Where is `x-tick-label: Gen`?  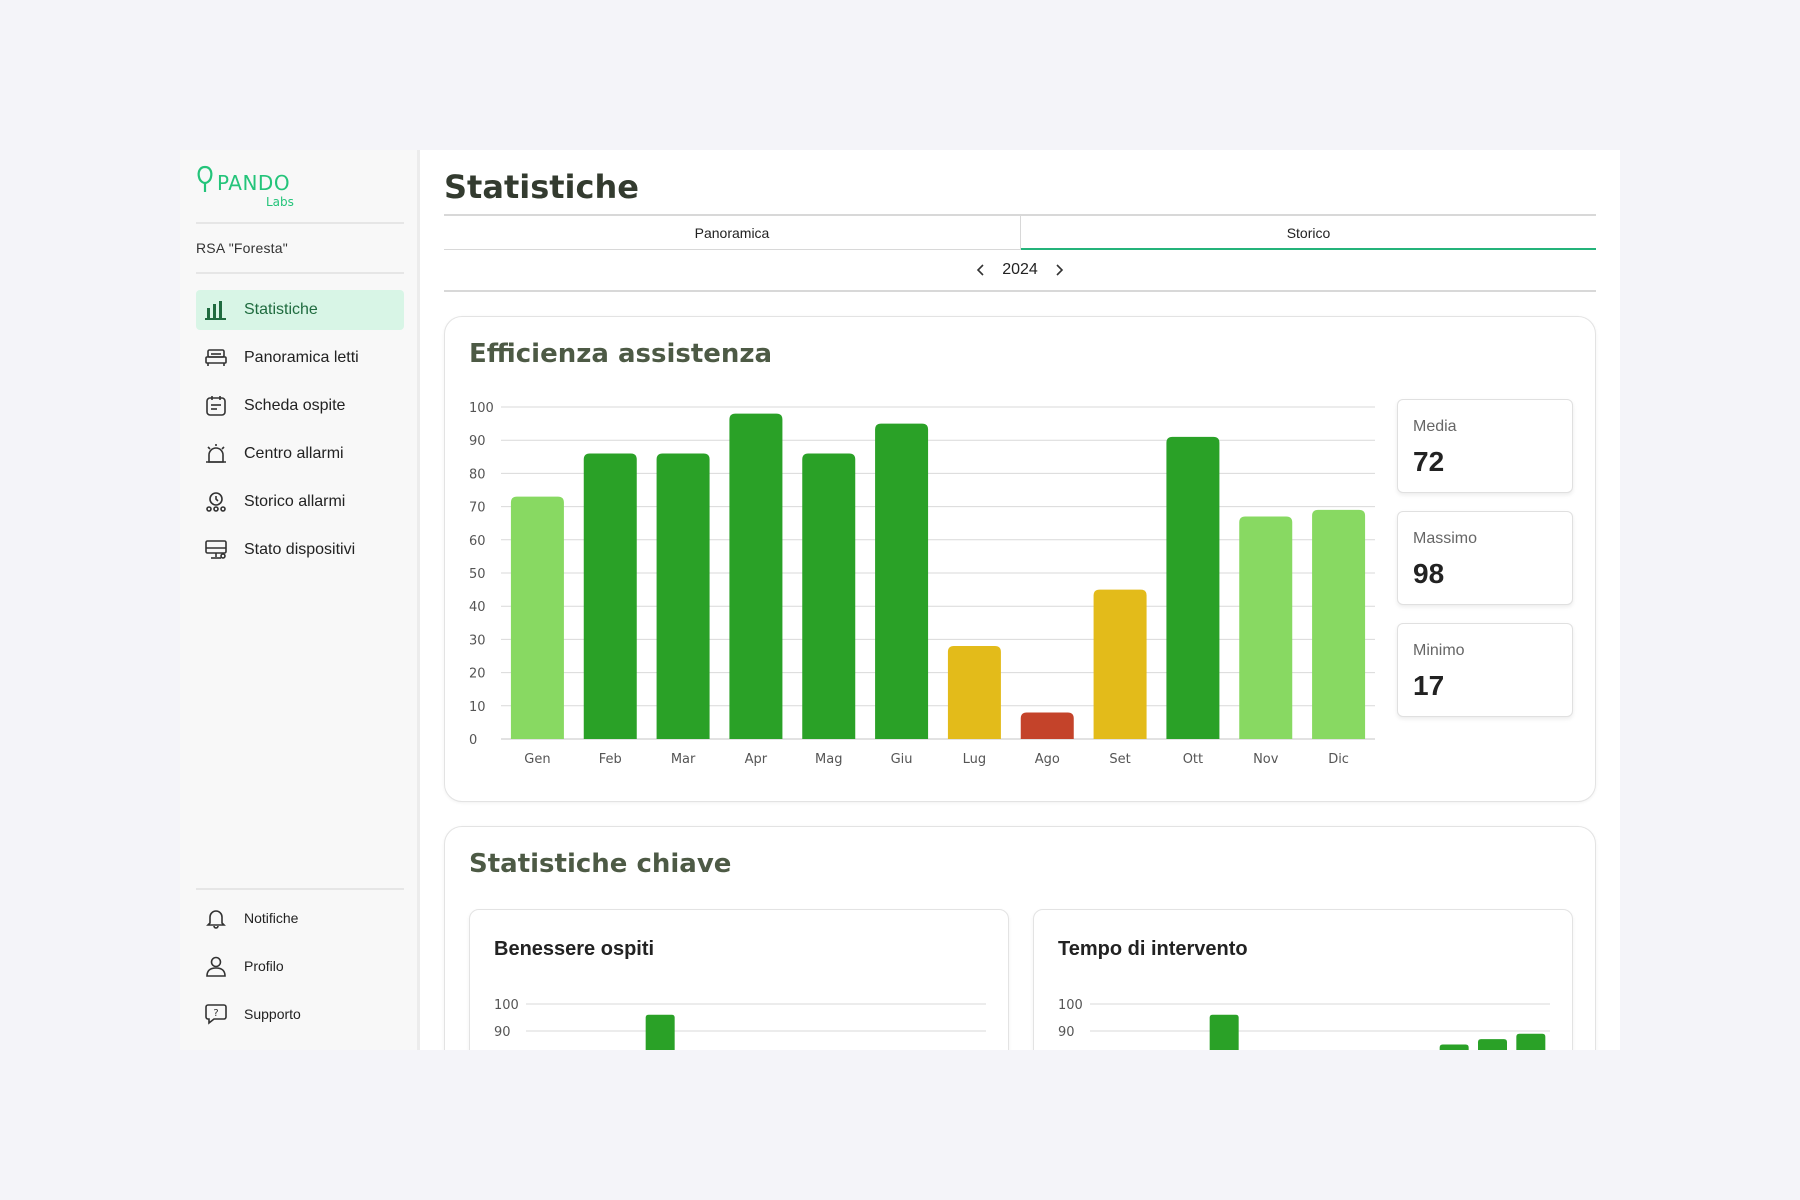 x-tick-label: Gen is located at coordinates (537, 759).